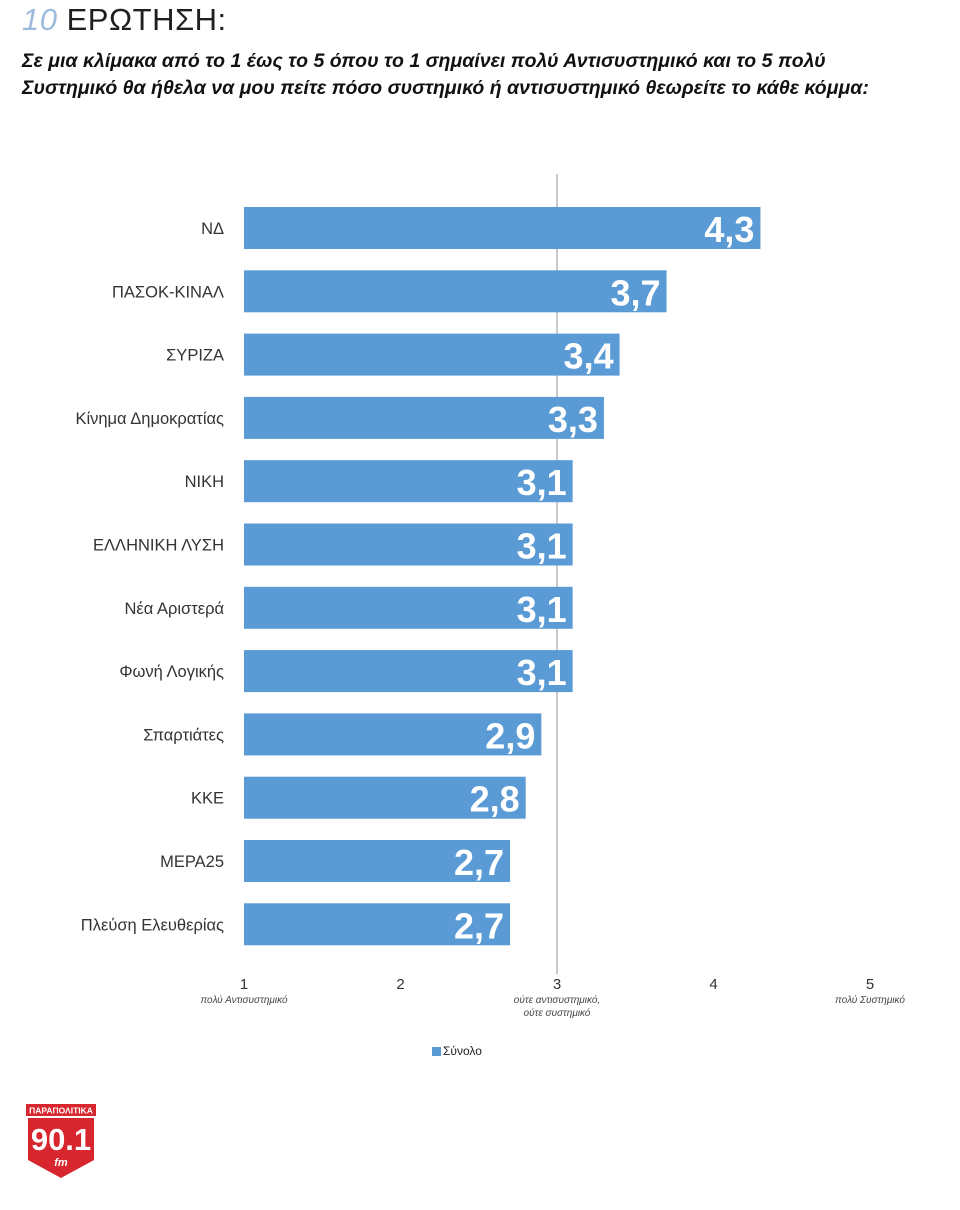 The image size is (960, 1210). Describe the element at coordinates (149, 419) in the screenshot. I see `category-label: Κίνημα Δημοκρατίας` at that location.